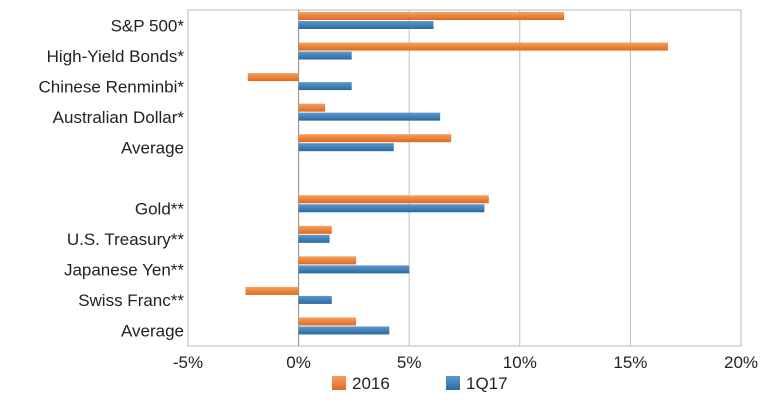 The width and height of the screenshot is (769, 409). Describe the element at coordinates (465, 362) in the screenshot. I see `x-tick-labels: -5% 0% 5% 10% 15% 20%` at that location.